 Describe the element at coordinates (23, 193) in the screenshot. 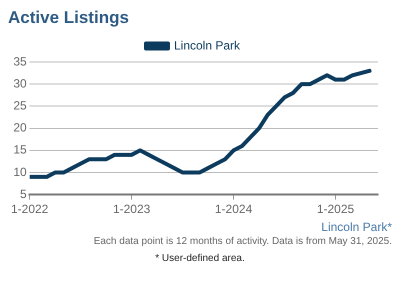

I see `y-tick-label: 5` at that location.